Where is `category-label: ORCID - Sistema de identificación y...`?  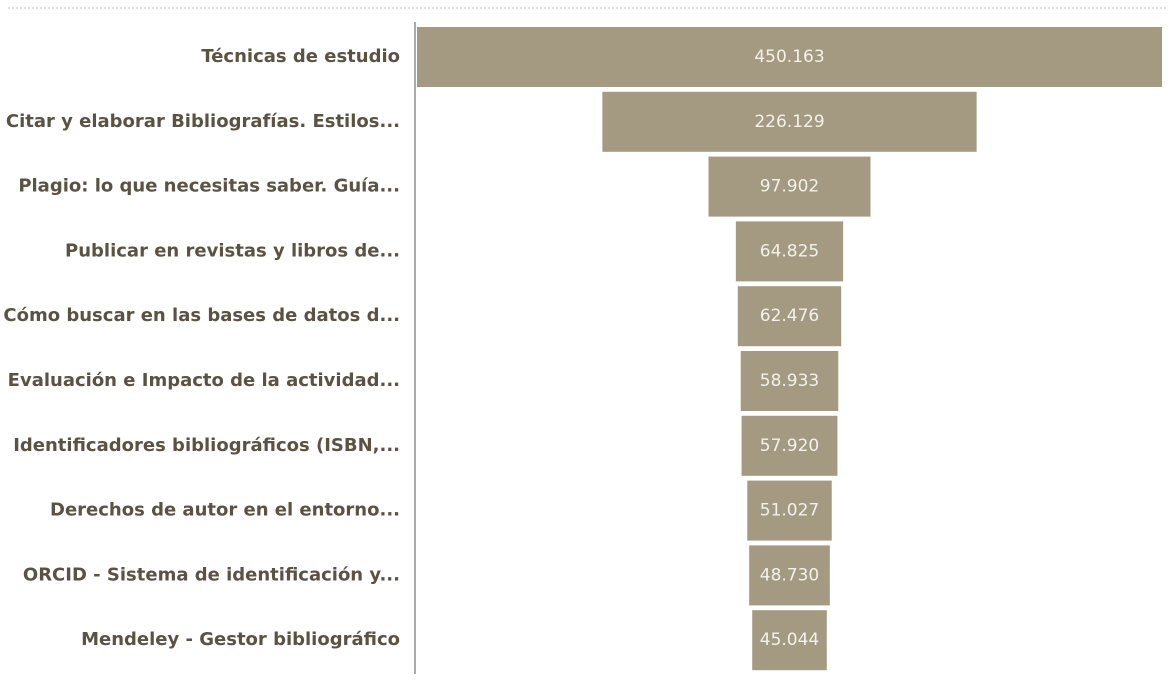 category-label: ORCID - Sistema de identificación y... is located at coordinates (211, 574).